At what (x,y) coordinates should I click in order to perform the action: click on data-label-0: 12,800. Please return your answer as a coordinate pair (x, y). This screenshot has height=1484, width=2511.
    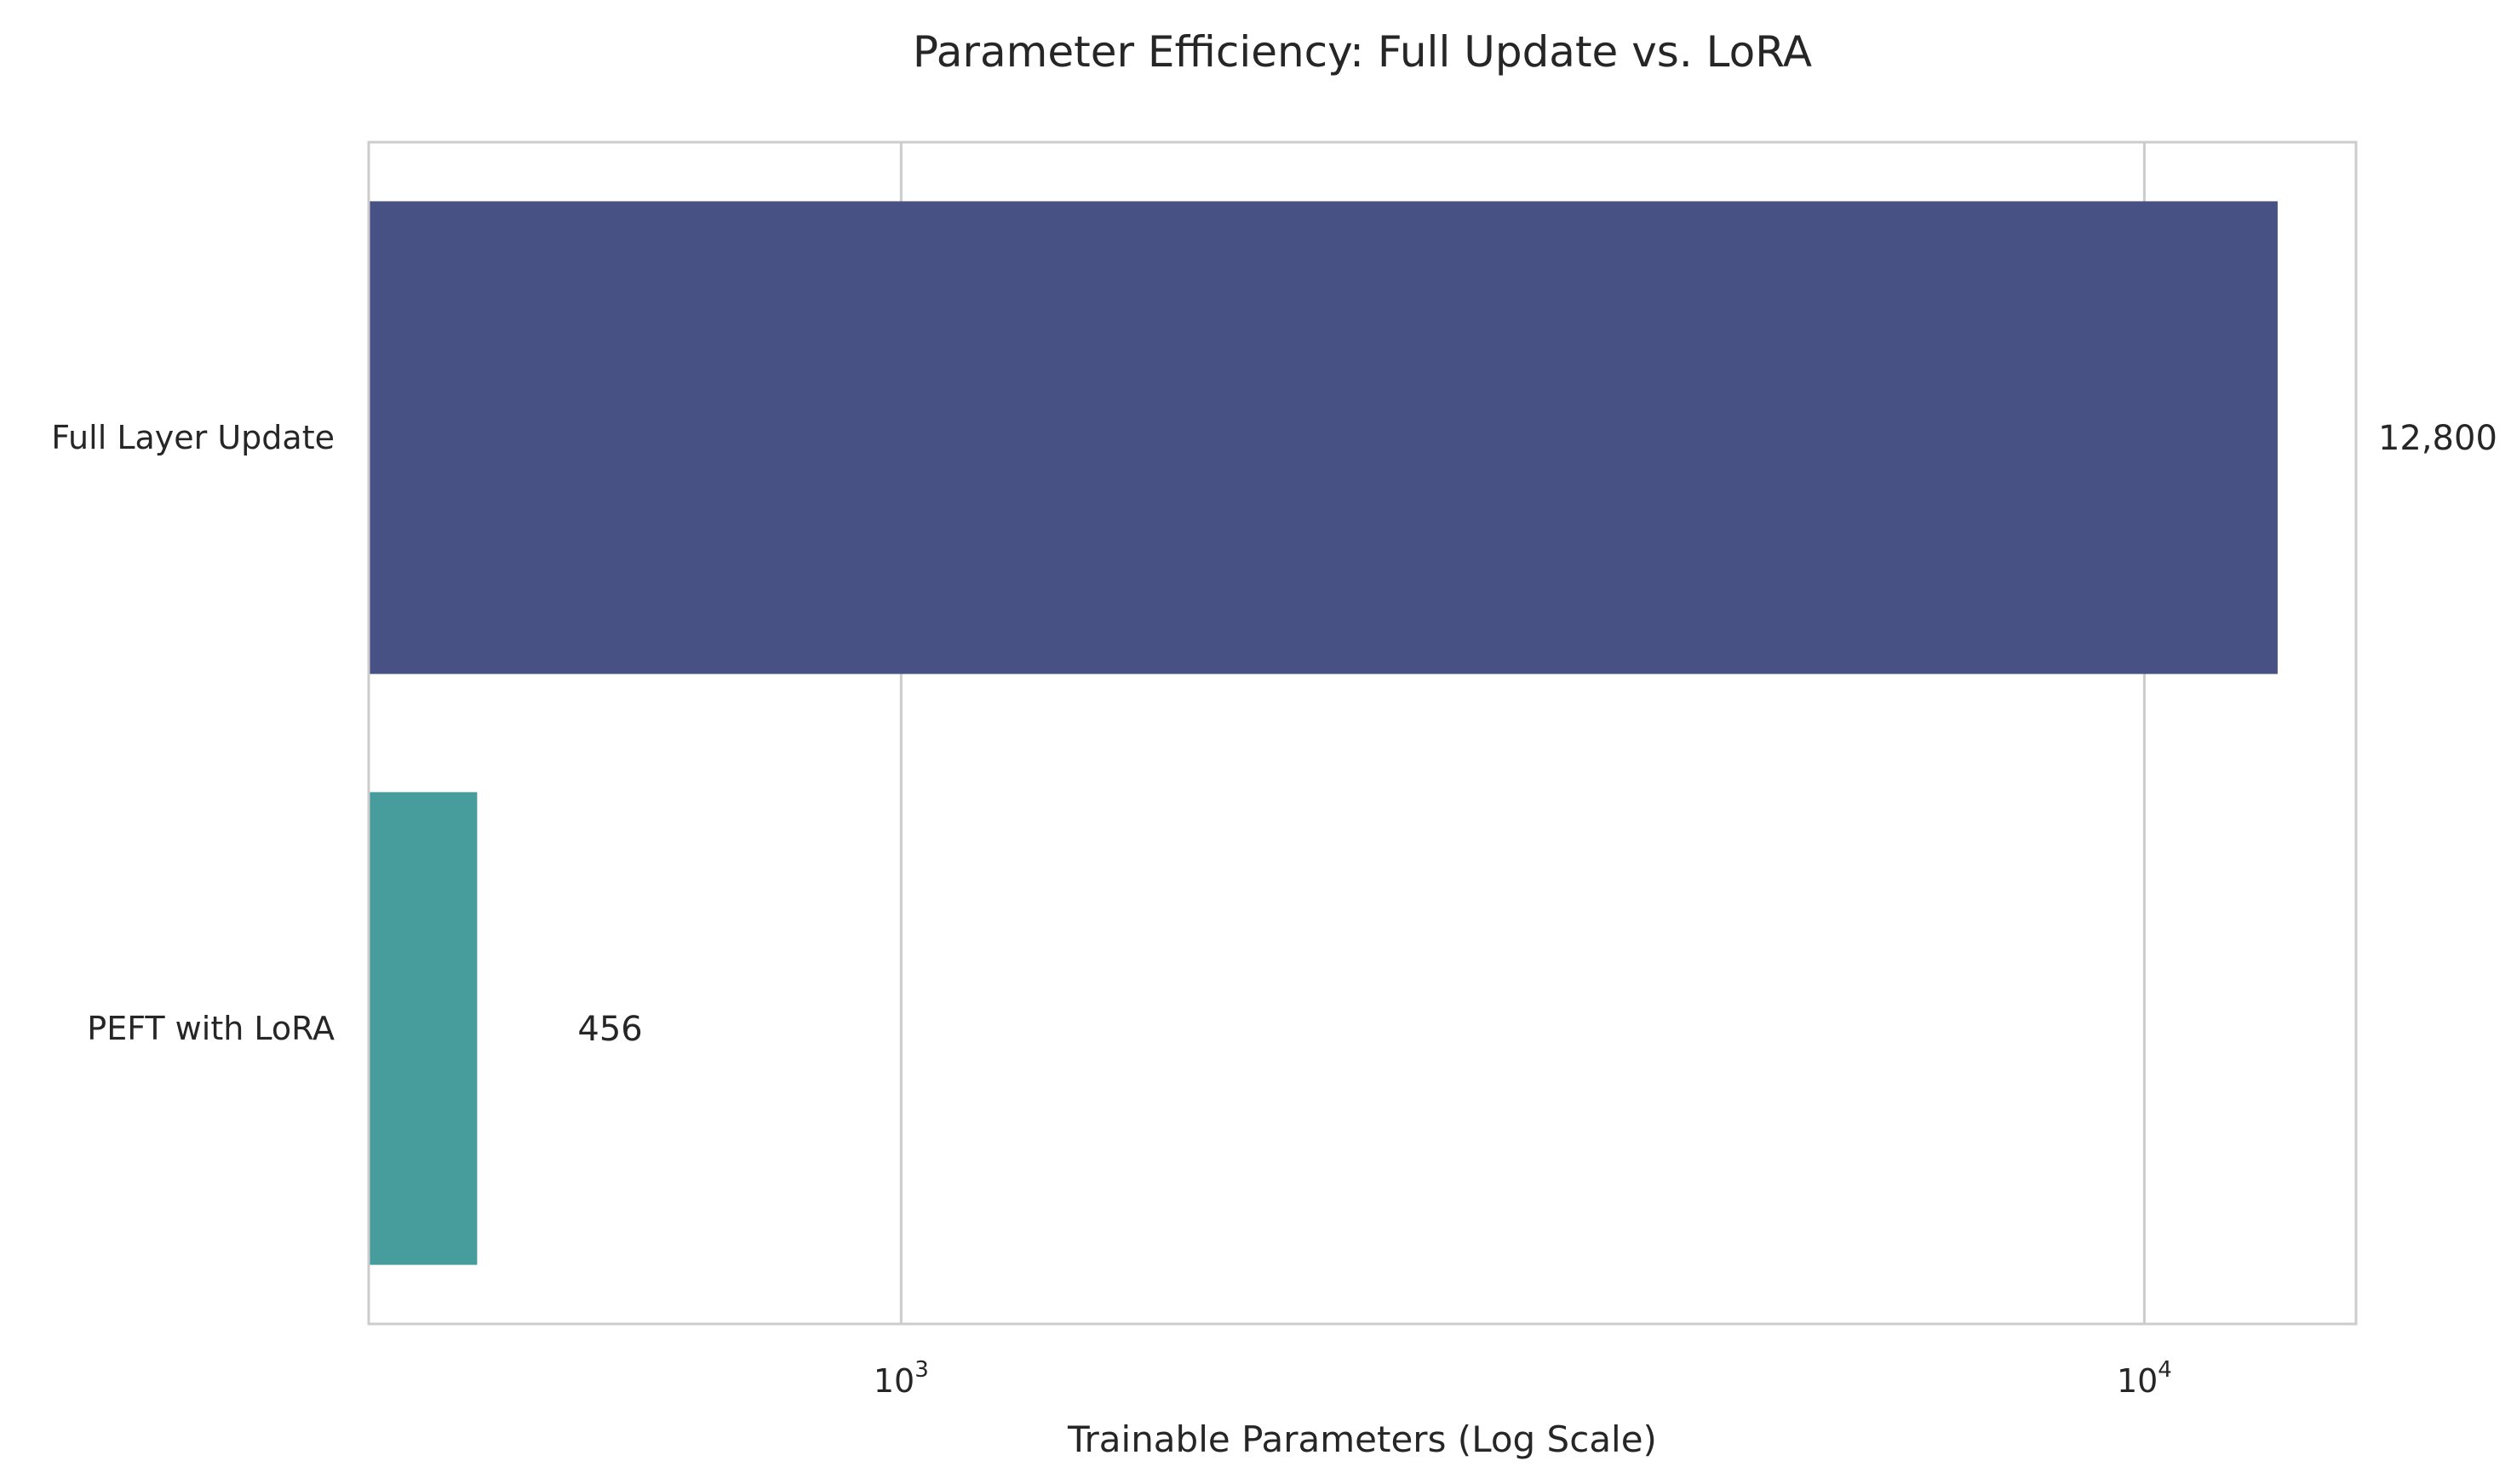
    Looking at the image, I should click on (2437, 438).